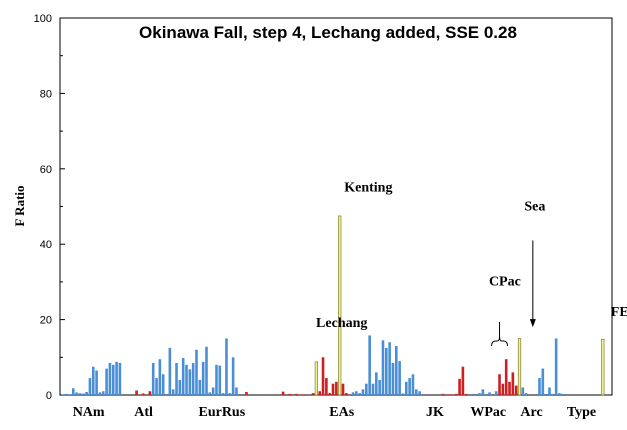 This screenshot has width=627, height=430. I want to click on annotation-label: Lechang, so click(341, 323).